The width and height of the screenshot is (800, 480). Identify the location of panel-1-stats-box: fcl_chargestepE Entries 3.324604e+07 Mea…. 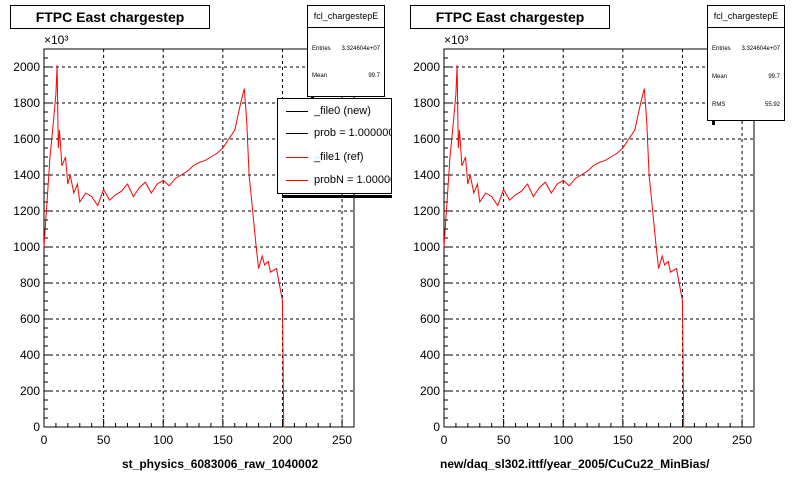
(346, 51).